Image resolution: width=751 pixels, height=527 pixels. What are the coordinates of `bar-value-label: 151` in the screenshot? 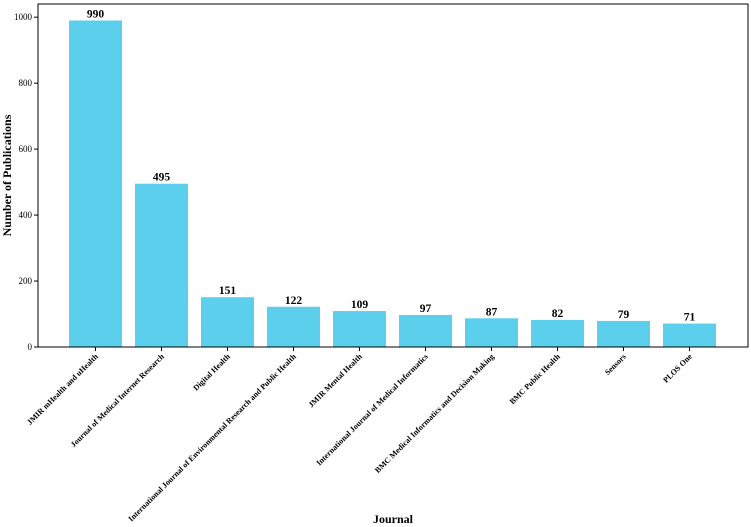 It's located at (228, 291).